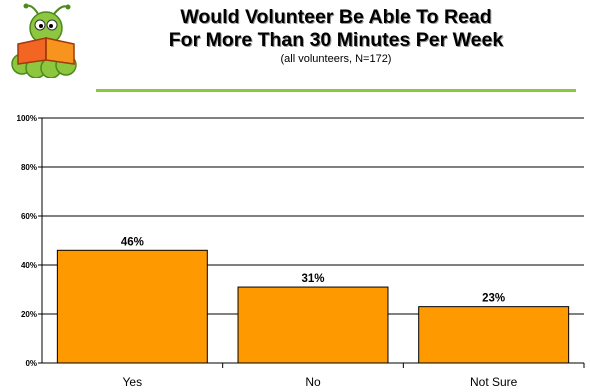 The width and height of the screenshot is (590, 392). What do you see at coordinates (336, 90) in the screenshot?
I see `title-underline` at bounding box center [336, 90].